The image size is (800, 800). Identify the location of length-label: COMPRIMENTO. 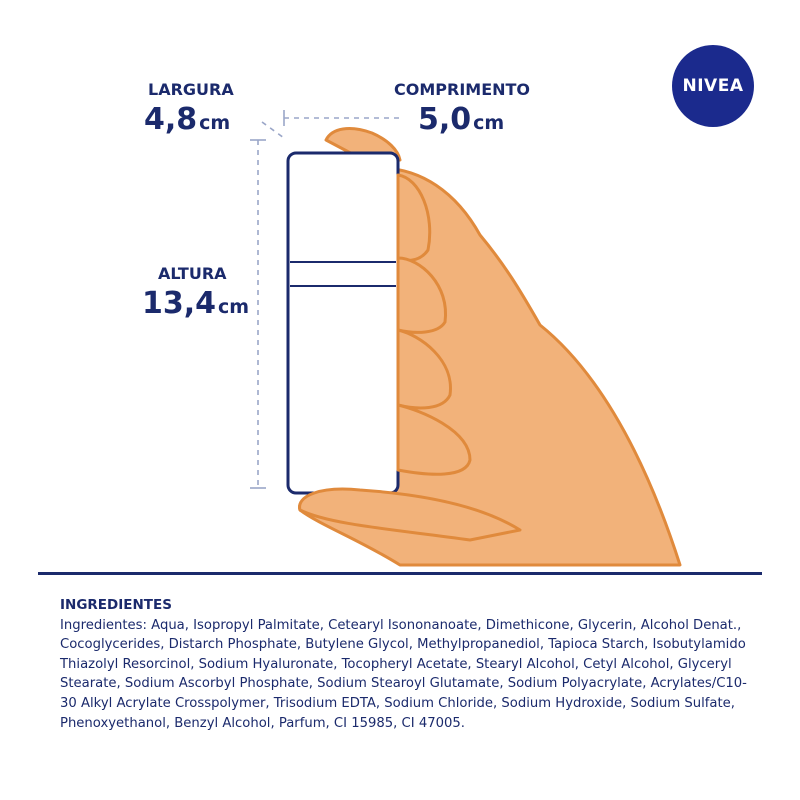
(462, 89).